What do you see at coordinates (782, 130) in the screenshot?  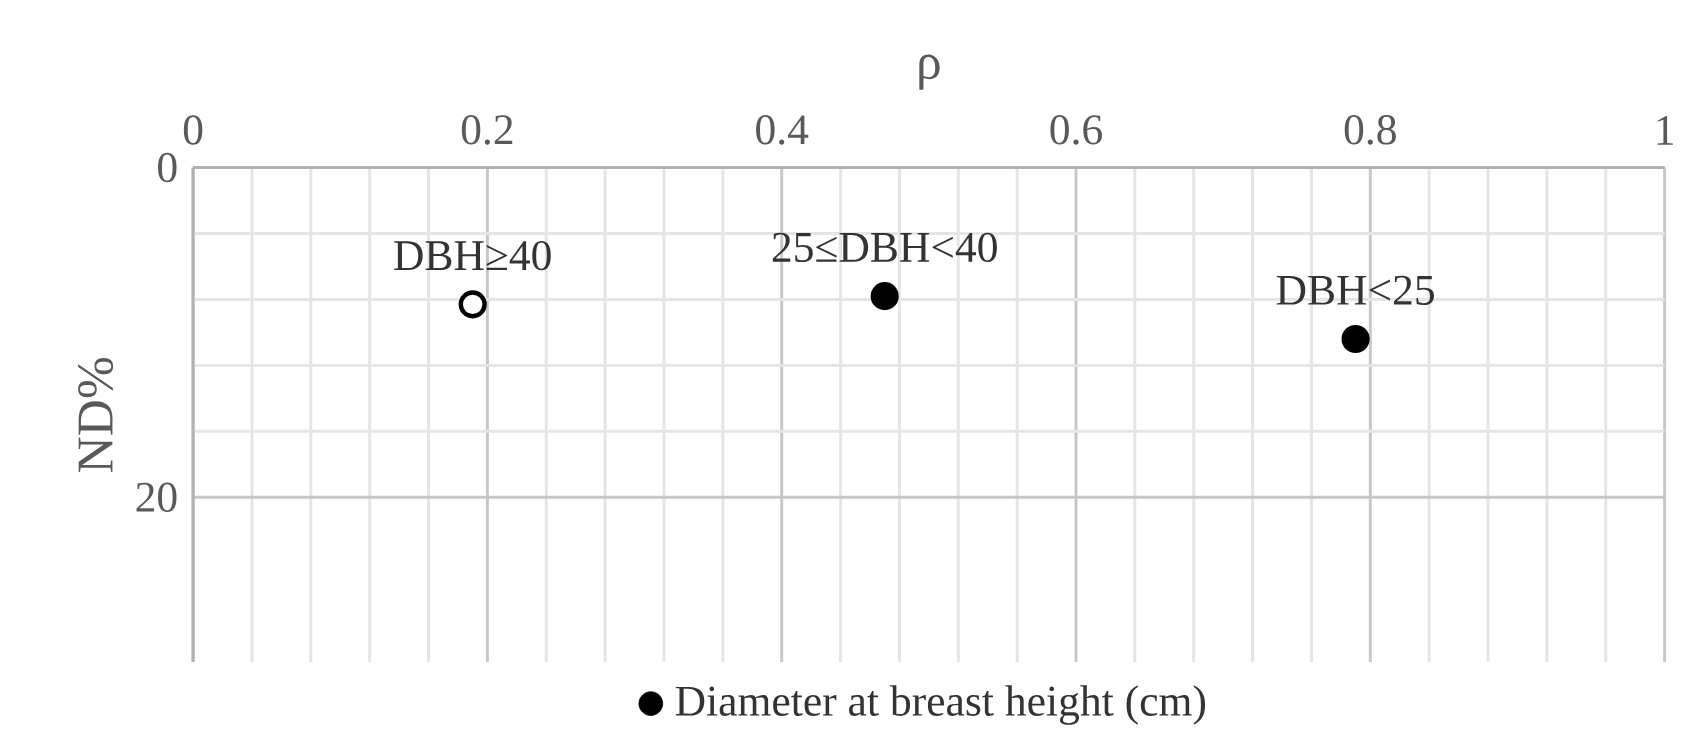 I see `x-tick-label: 0.4` at bounding box center [782, 130].